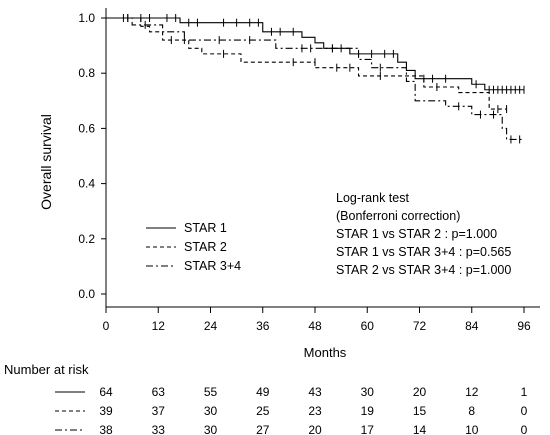 The height and width of the screenshot is (435, 550). What do you see at coordinates (46, 369) in the screenshot?
I see `risk-table-title: Number at risk` at bounding box center [46, 369].